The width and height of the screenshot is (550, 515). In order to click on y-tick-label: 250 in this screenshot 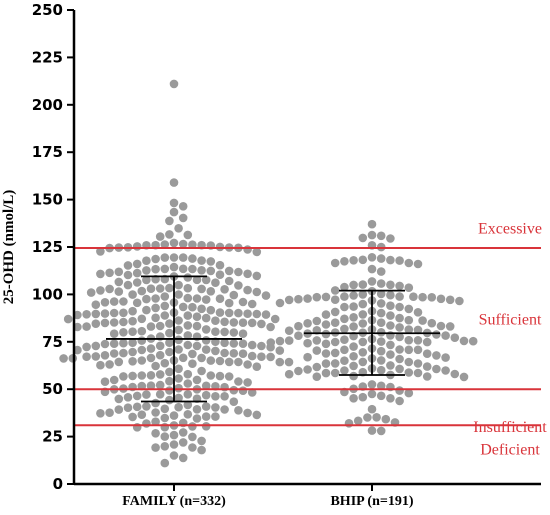, I will do `click(47, 10)`.